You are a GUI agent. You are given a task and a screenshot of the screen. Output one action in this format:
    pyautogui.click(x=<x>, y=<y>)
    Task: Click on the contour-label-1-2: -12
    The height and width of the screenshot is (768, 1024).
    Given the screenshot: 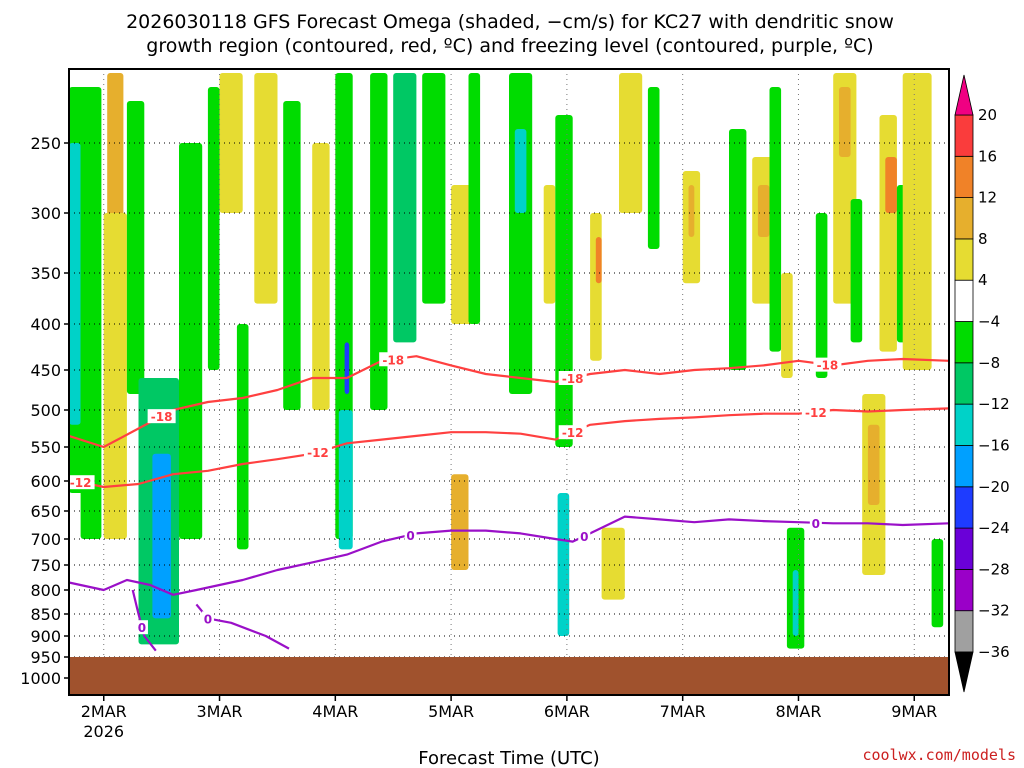 What is the action you would take?
    pyautogui.click(x=573, y=433)
    